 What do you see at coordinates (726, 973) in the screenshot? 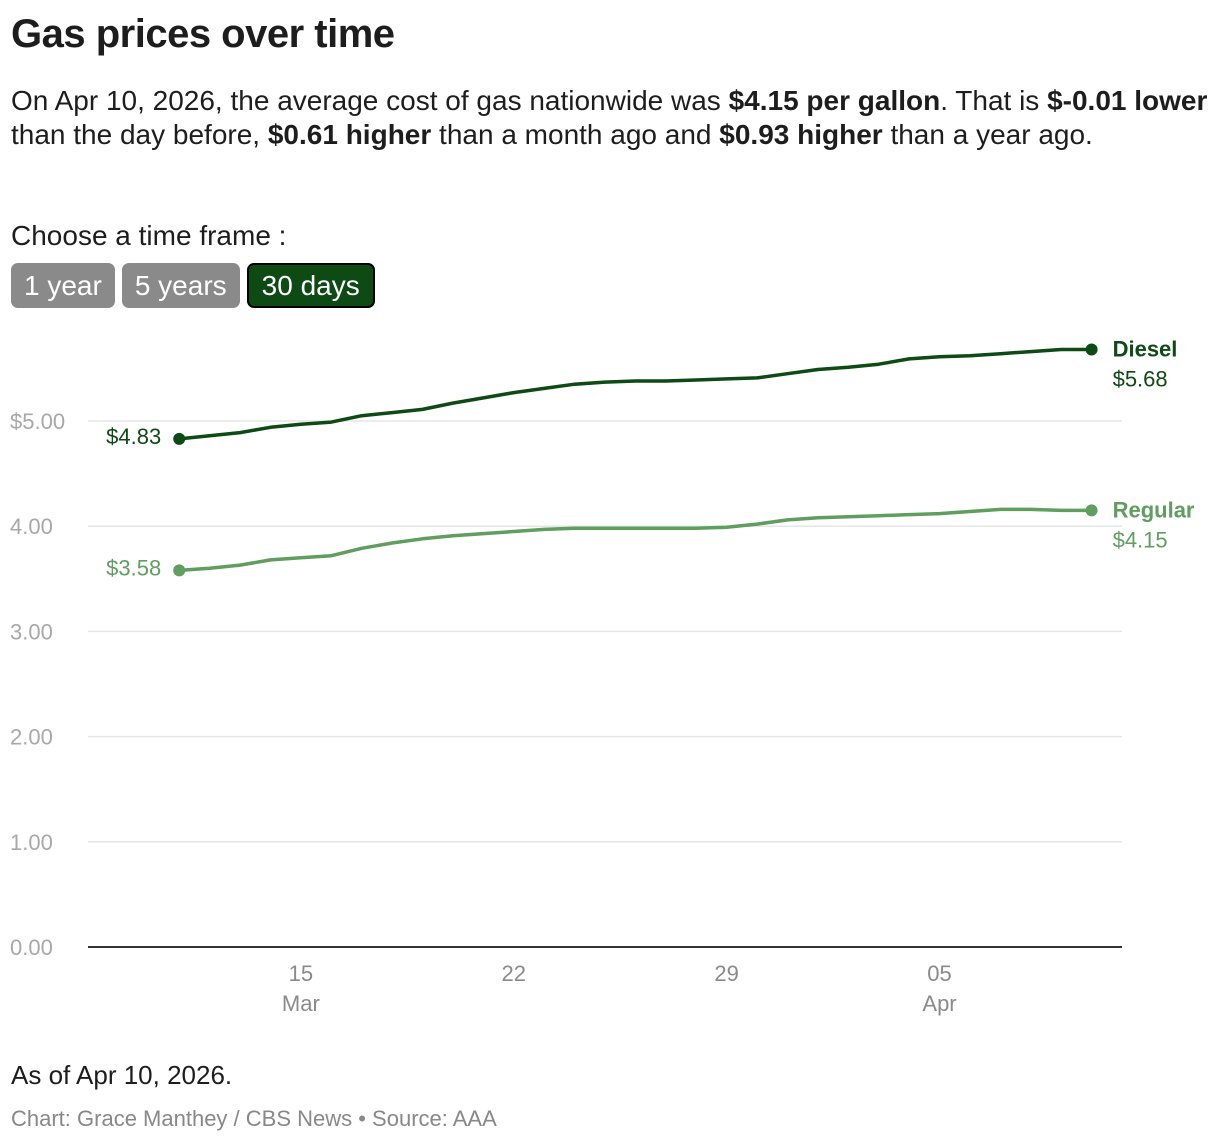
I see `x-tick-label: 29` at bounding box center [726, 973].